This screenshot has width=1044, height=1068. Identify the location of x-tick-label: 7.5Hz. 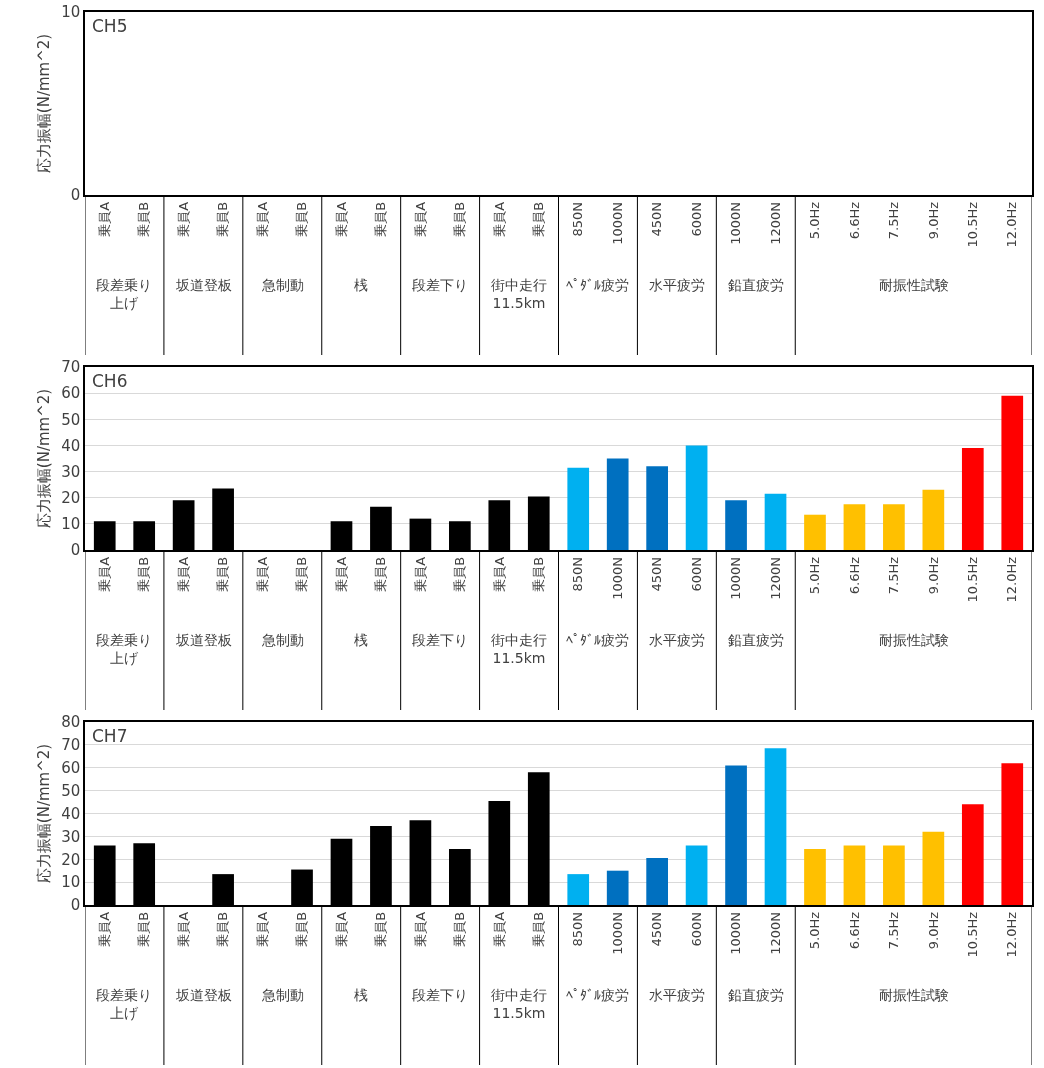
(894, 930).